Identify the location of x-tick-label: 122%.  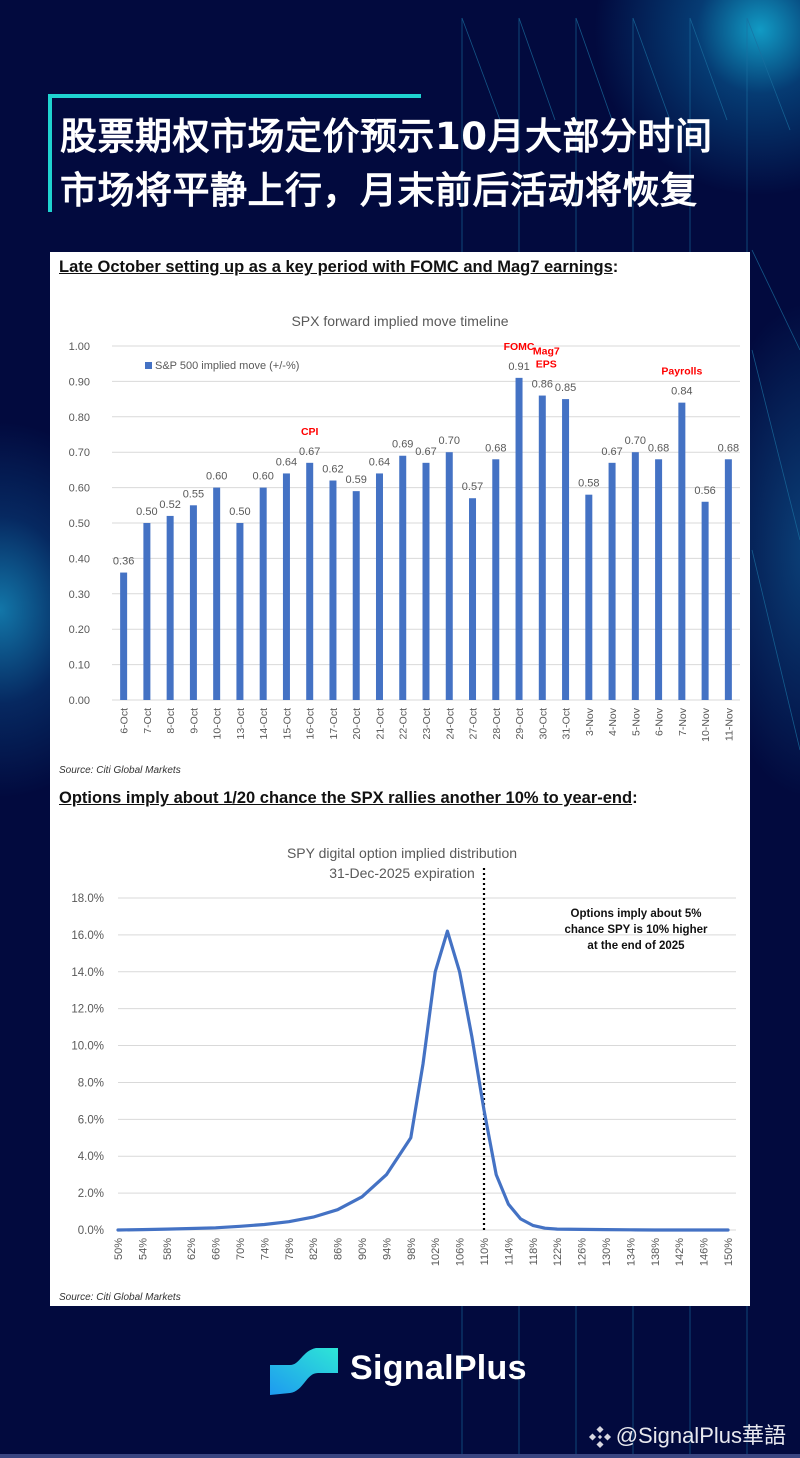
(558, 1252).